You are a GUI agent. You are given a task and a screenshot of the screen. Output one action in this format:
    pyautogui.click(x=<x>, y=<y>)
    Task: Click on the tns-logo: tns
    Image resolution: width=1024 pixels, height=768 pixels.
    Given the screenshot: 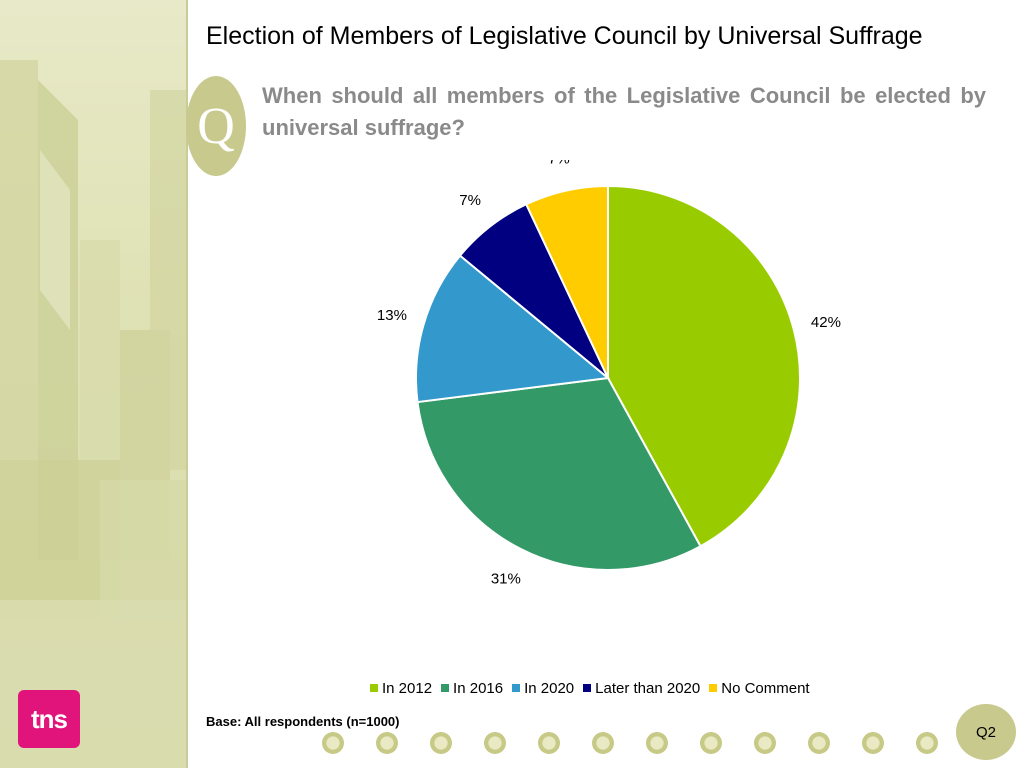 What is the action you would take?
    pyautogui.click(x=49, y=719)
    